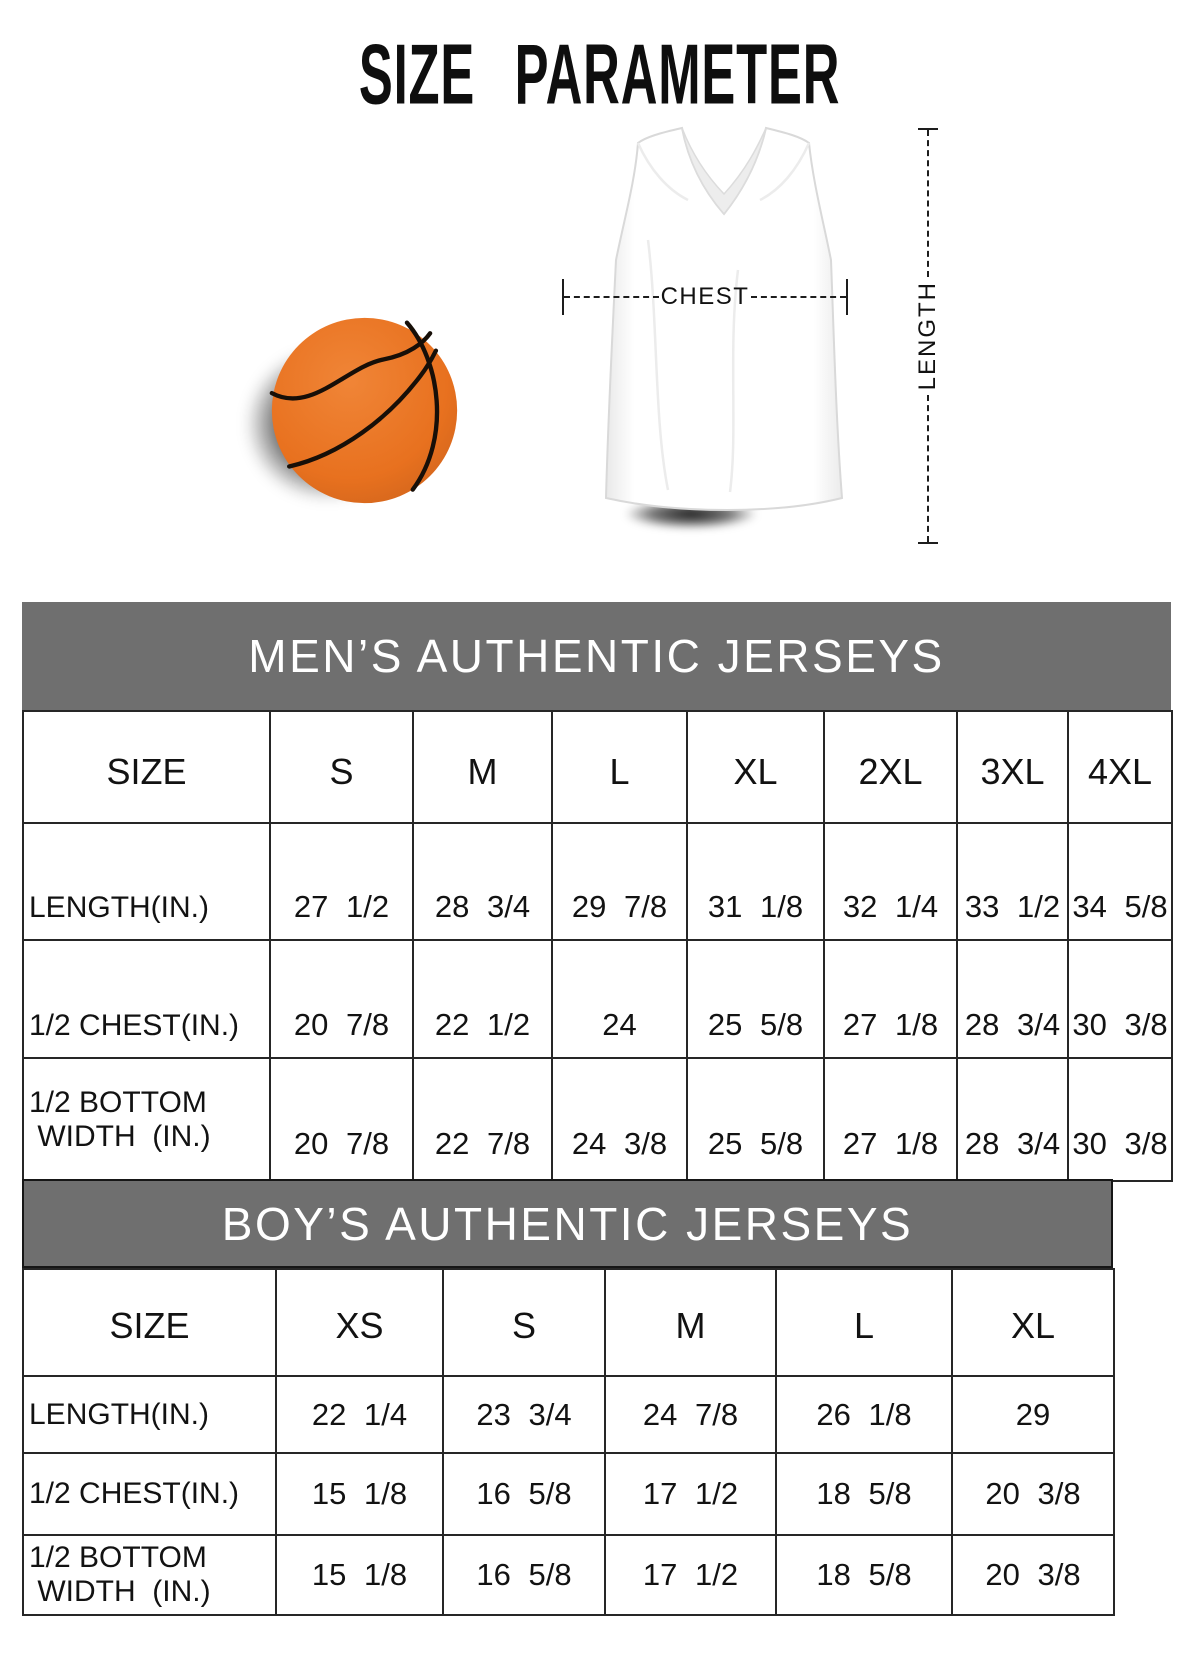 Image resolution: width=1200 pixels, height=1675 pixels. Describe the element at coordinates (1012, 881) in the screenshot. I see `measure-cell: 33 1/2` at that location.